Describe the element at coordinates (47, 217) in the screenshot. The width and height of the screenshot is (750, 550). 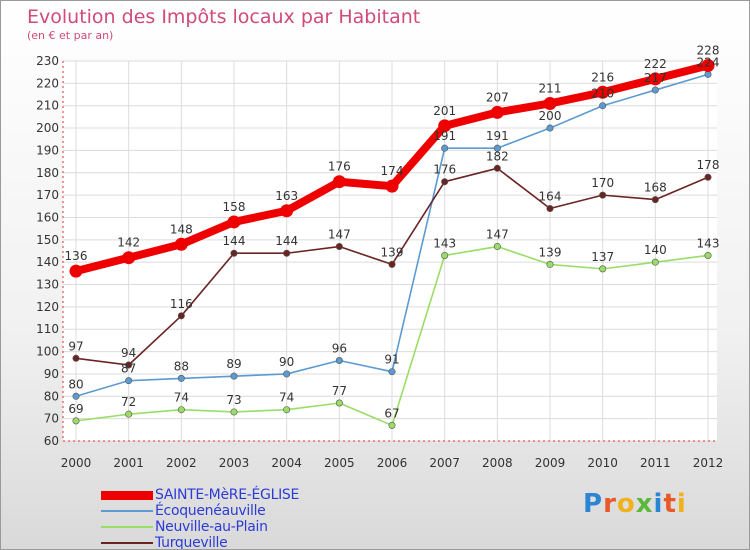
I see `y-tick-label: 160` at that location.